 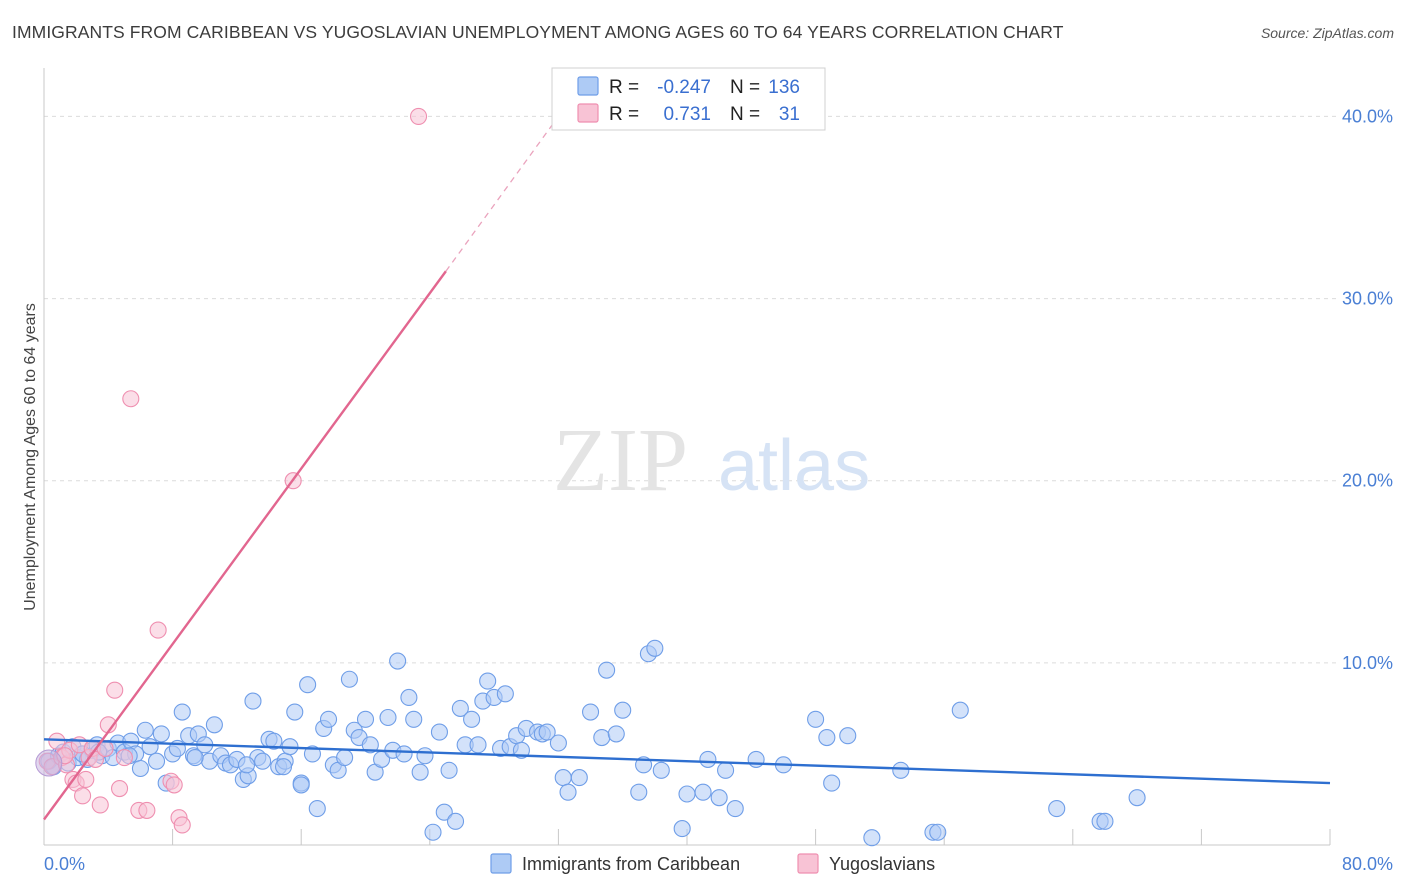 I want to click on legend-r-label-caribbean: R =, so click(x=624, y=87).